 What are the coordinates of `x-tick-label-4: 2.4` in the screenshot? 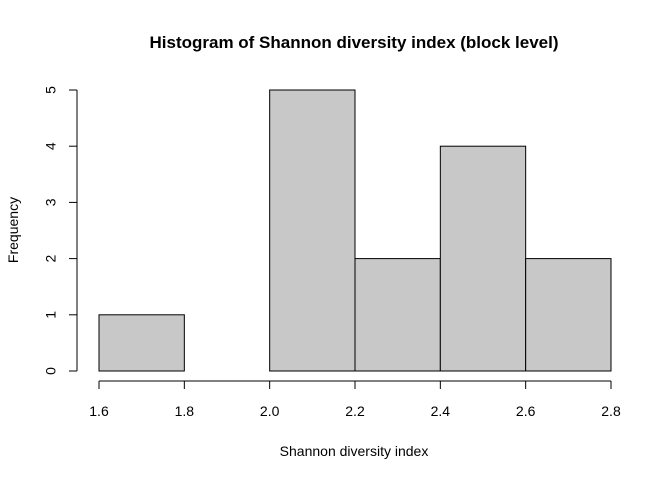 It's located at (441, 411).